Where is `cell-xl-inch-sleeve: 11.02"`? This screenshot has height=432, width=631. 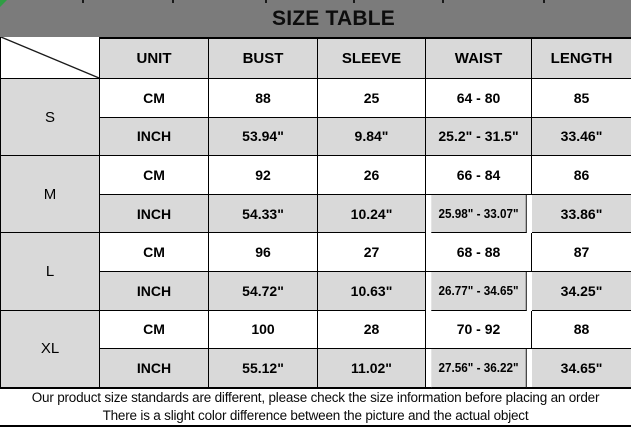
cell-xl-inch-sleeve: 11.02" is located at coordinates (372, 368).